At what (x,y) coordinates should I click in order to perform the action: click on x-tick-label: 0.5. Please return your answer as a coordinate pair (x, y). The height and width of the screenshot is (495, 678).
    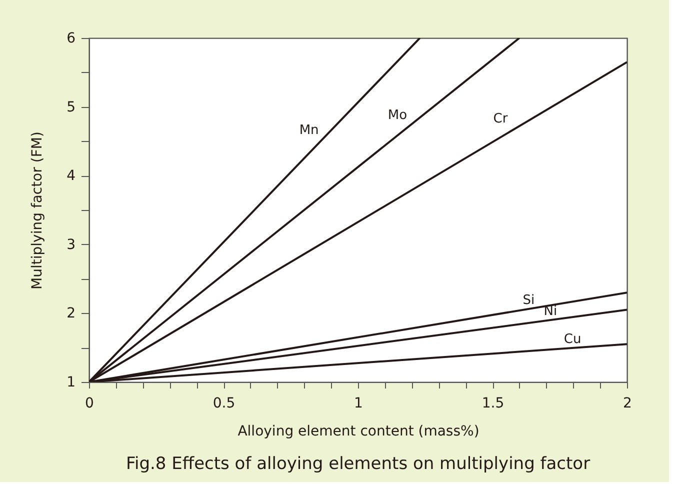
    Looking at the image, I should click on (224, 404).